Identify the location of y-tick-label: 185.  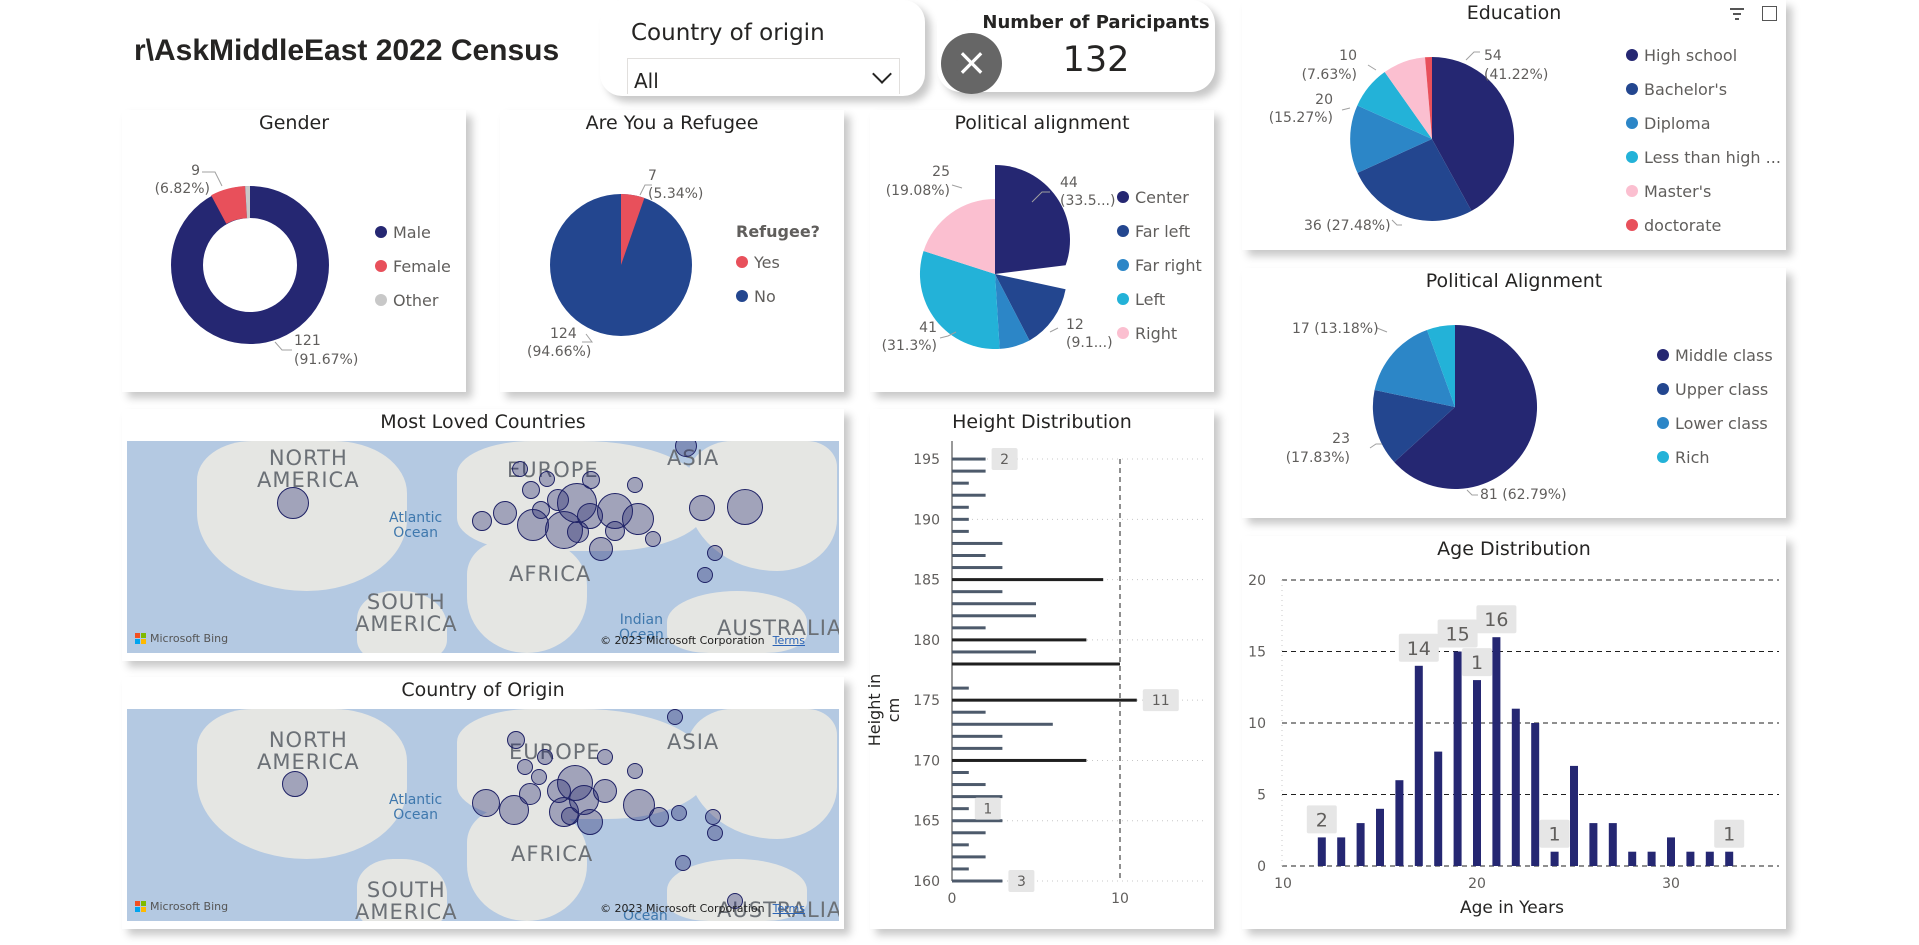
(926, 581).